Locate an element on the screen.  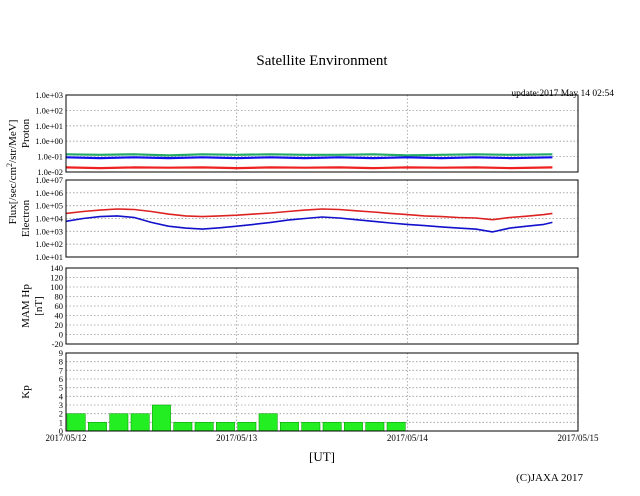
x-tick-label: 2017/05/13 is located at coordinates (237, 438).